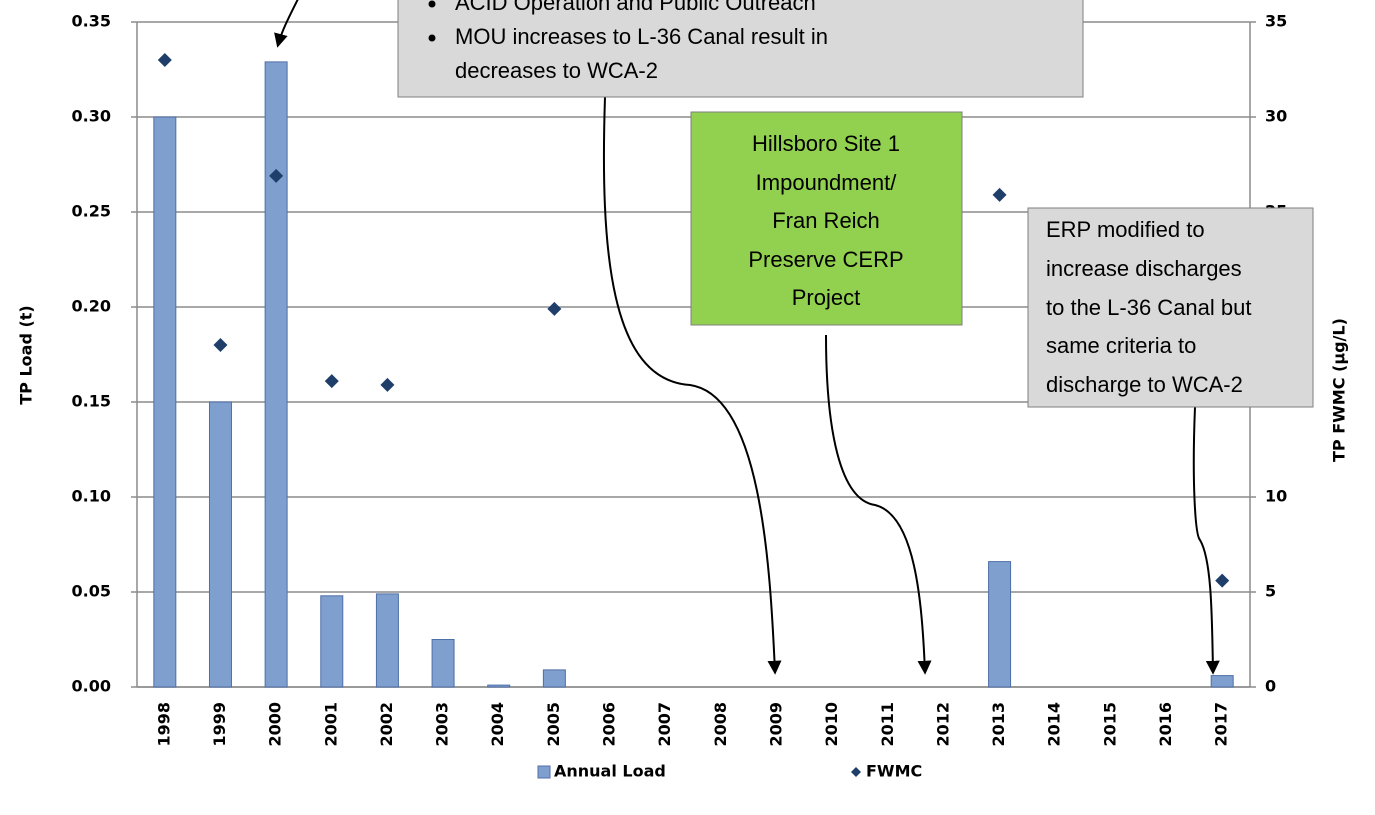 The height and width of the screenshot is (815, 1375). Describe the element at coordinates (775, 724) in the screenshot. I see `x-tick-label: 2009` at that location.